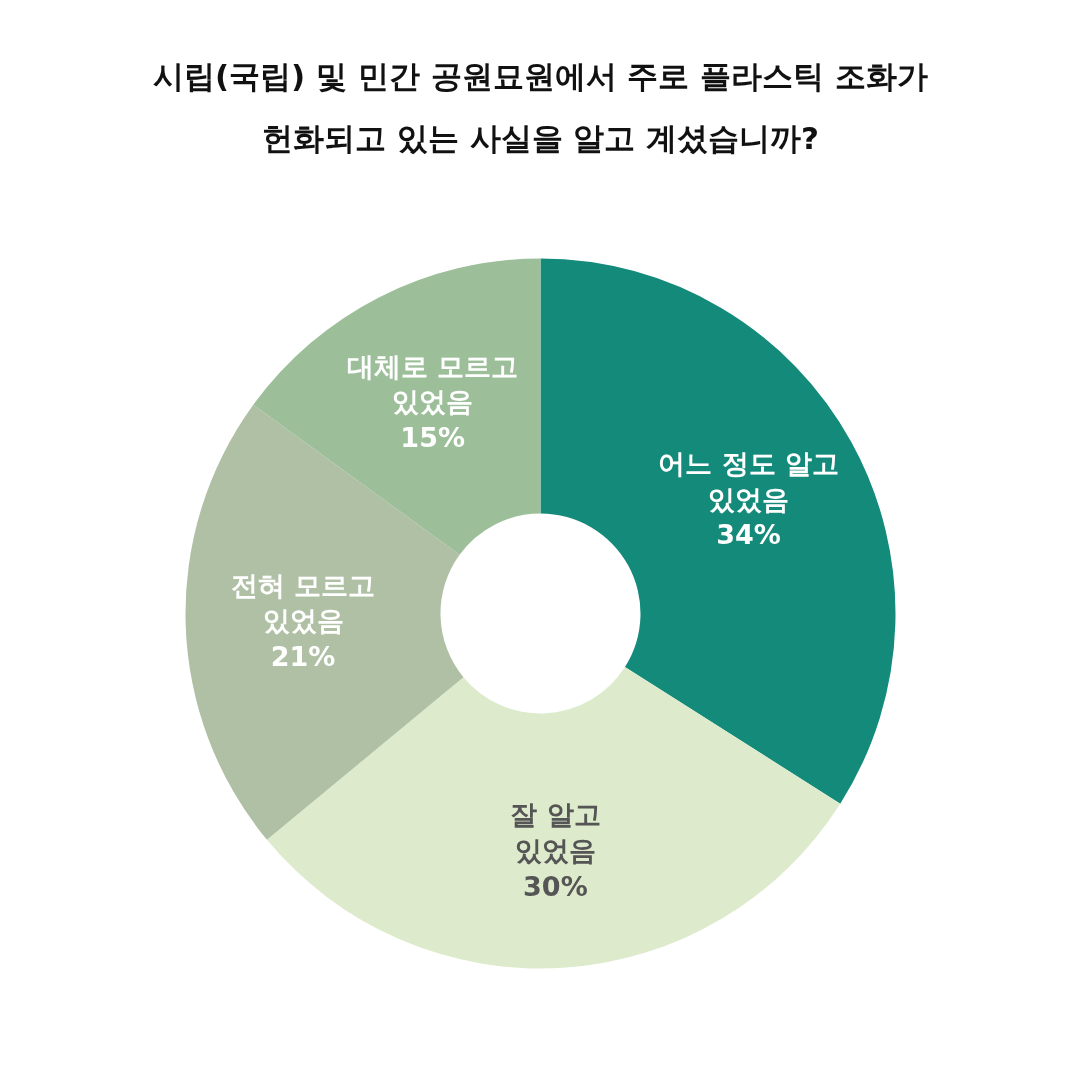  Describe the element at coordinates (749, 481) in the screenshot. I see `slice-label: 어느 정도 알고 있었음` at that location.